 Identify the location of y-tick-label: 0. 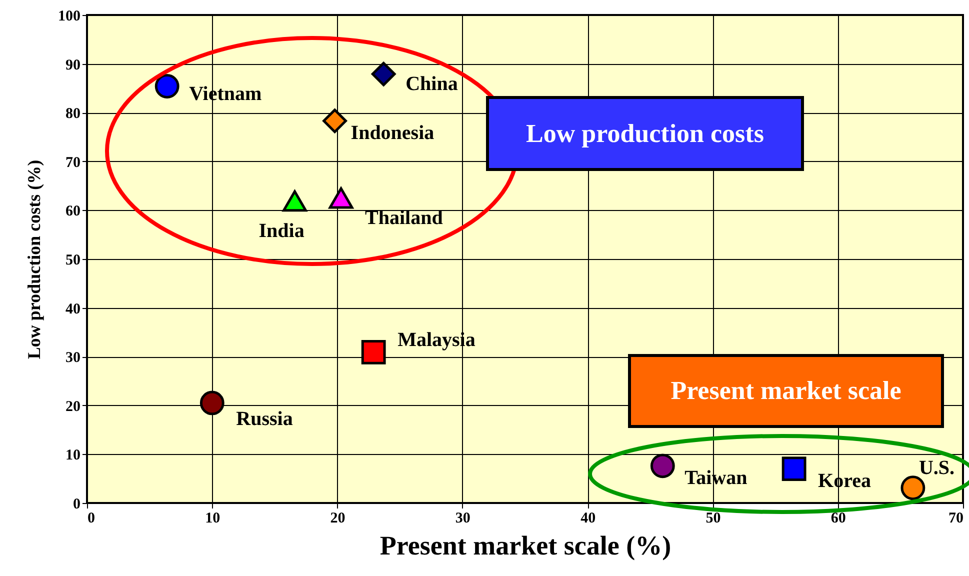
(76, 504).